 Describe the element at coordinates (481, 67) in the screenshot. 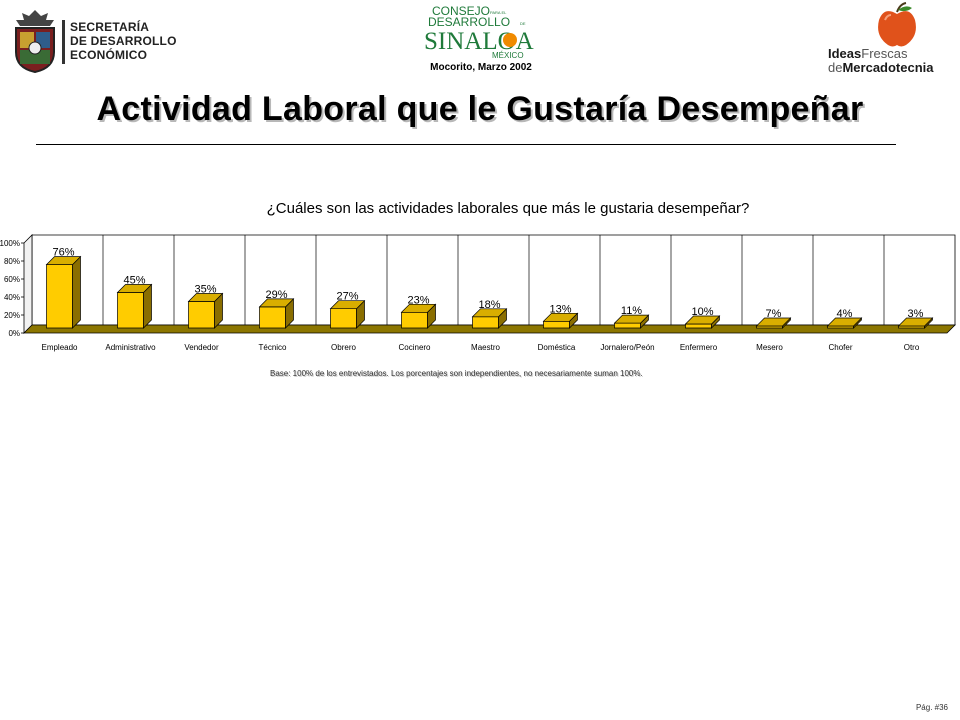

I see `header-date: Mocorito, Marzo 2002` at that location.